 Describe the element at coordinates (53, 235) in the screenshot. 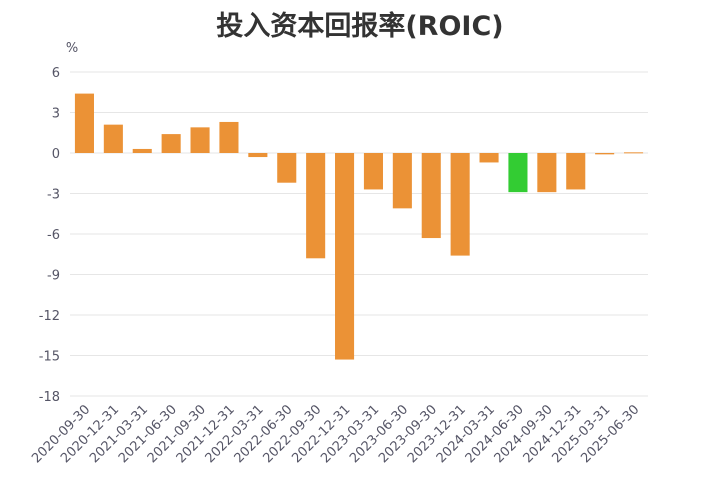

I see `y-tick-label: -6` at that location.